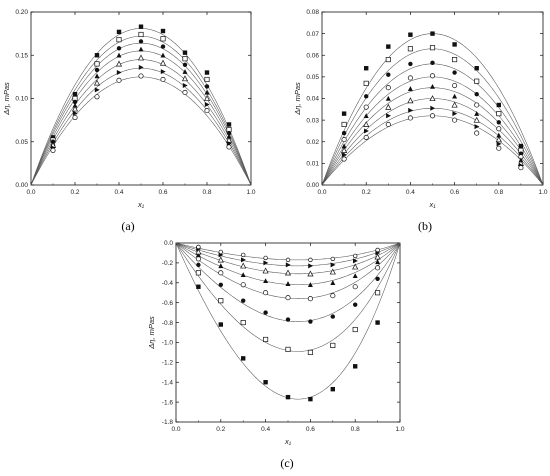 This screenshot has width=550, height=476. I want to click on series-1-markers, so click(141, 82).